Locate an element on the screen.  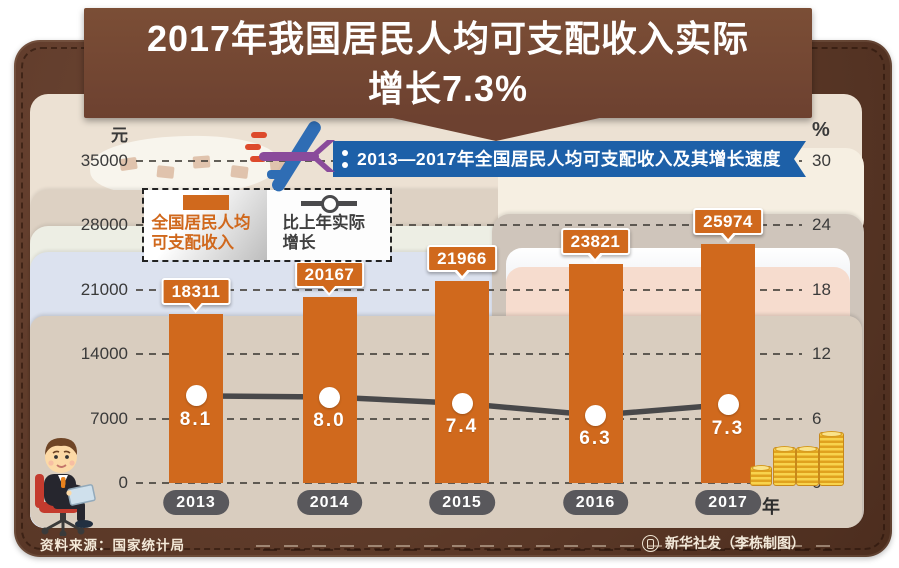
right-axis-tick-label: 6 is located at coordinates (817, 418).